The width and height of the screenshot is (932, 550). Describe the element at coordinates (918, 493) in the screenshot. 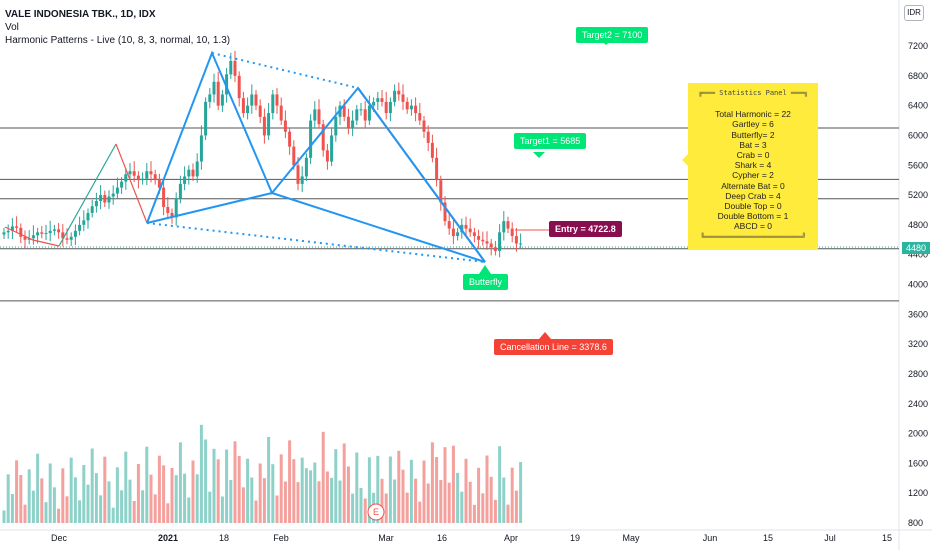

I see `price-tick-label: 1200` at that location.